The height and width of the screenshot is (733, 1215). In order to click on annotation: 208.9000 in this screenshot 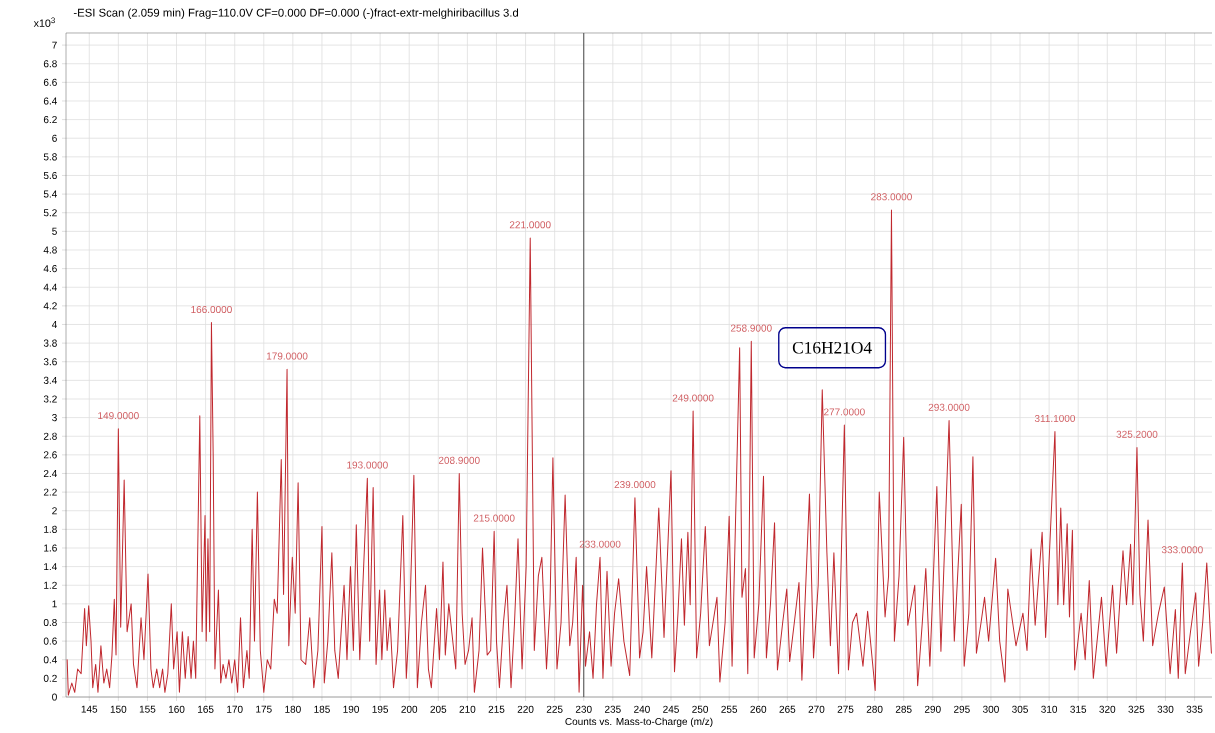, I will do `click(459, 460)`.